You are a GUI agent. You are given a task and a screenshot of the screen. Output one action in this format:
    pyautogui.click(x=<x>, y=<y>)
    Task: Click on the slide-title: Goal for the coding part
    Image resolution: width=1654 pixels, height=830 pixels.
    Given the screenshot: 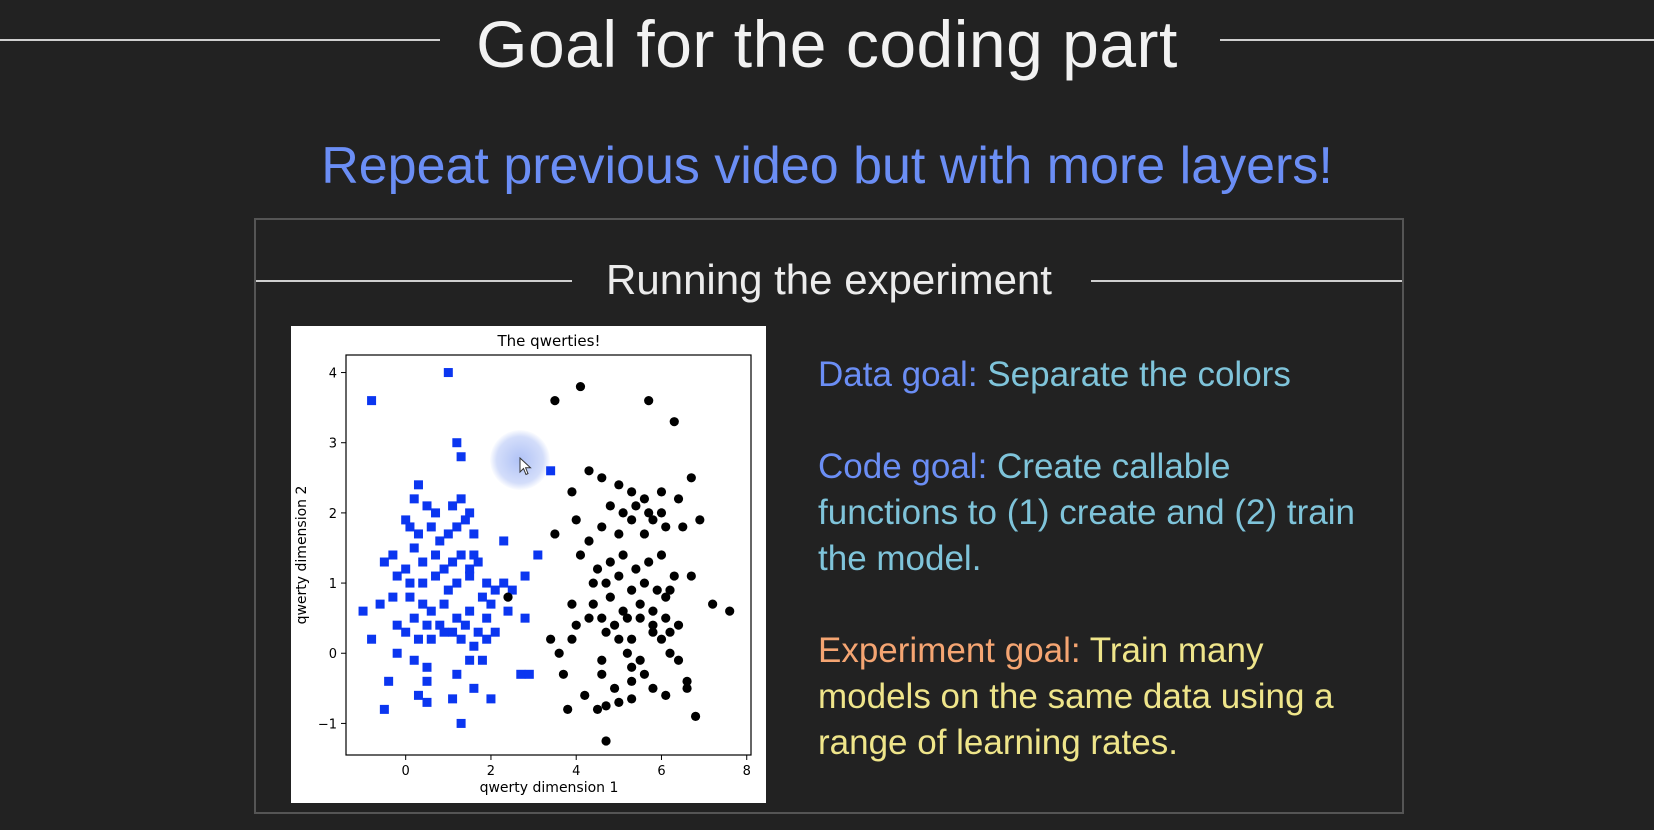 What is the action you would take?
    pyautogui.click(x=827, y=44)
    